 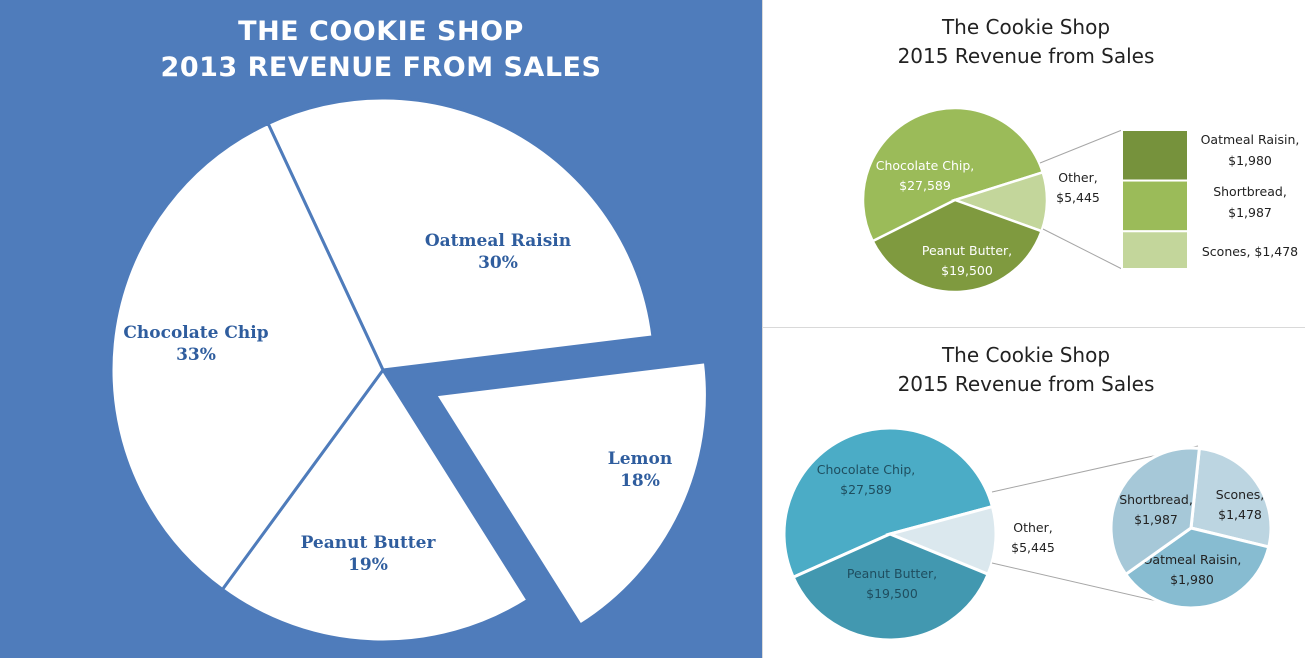 What do you see at coordinates (1082, 249) in the screenshot?
I see `connector-2015-bar-bottom` at bounding box center [1082, 249].